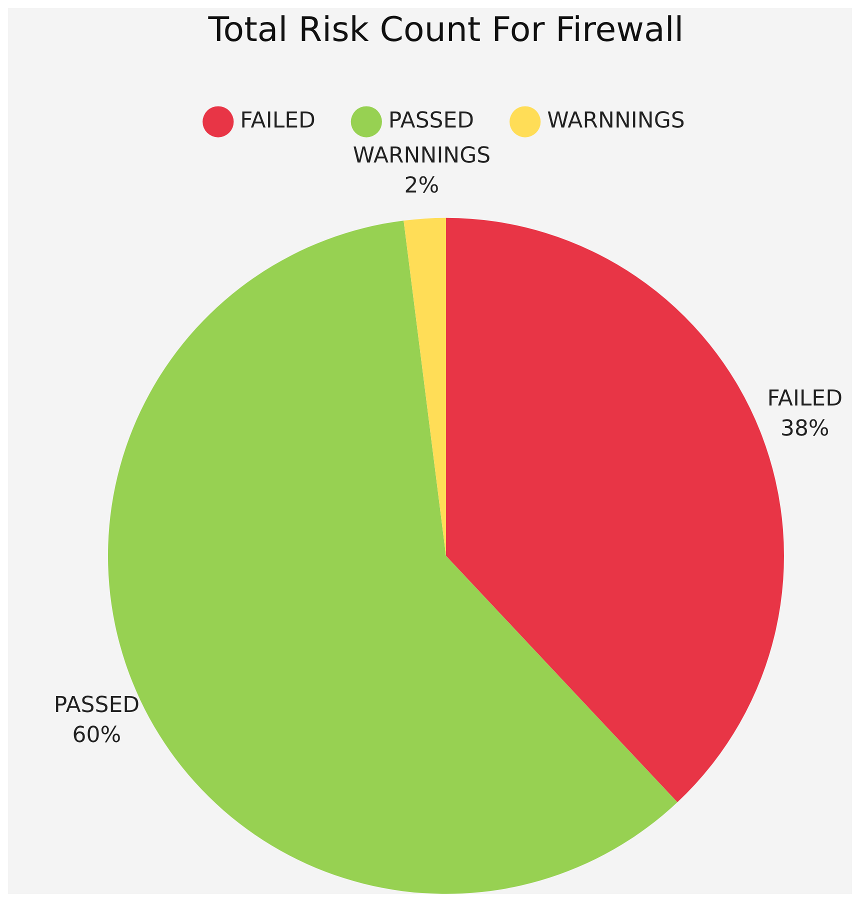  What do you see at coordinates (805, 399) in the screenshot?
I see `slice-label: FAILED` at bounding box center [805, 399].